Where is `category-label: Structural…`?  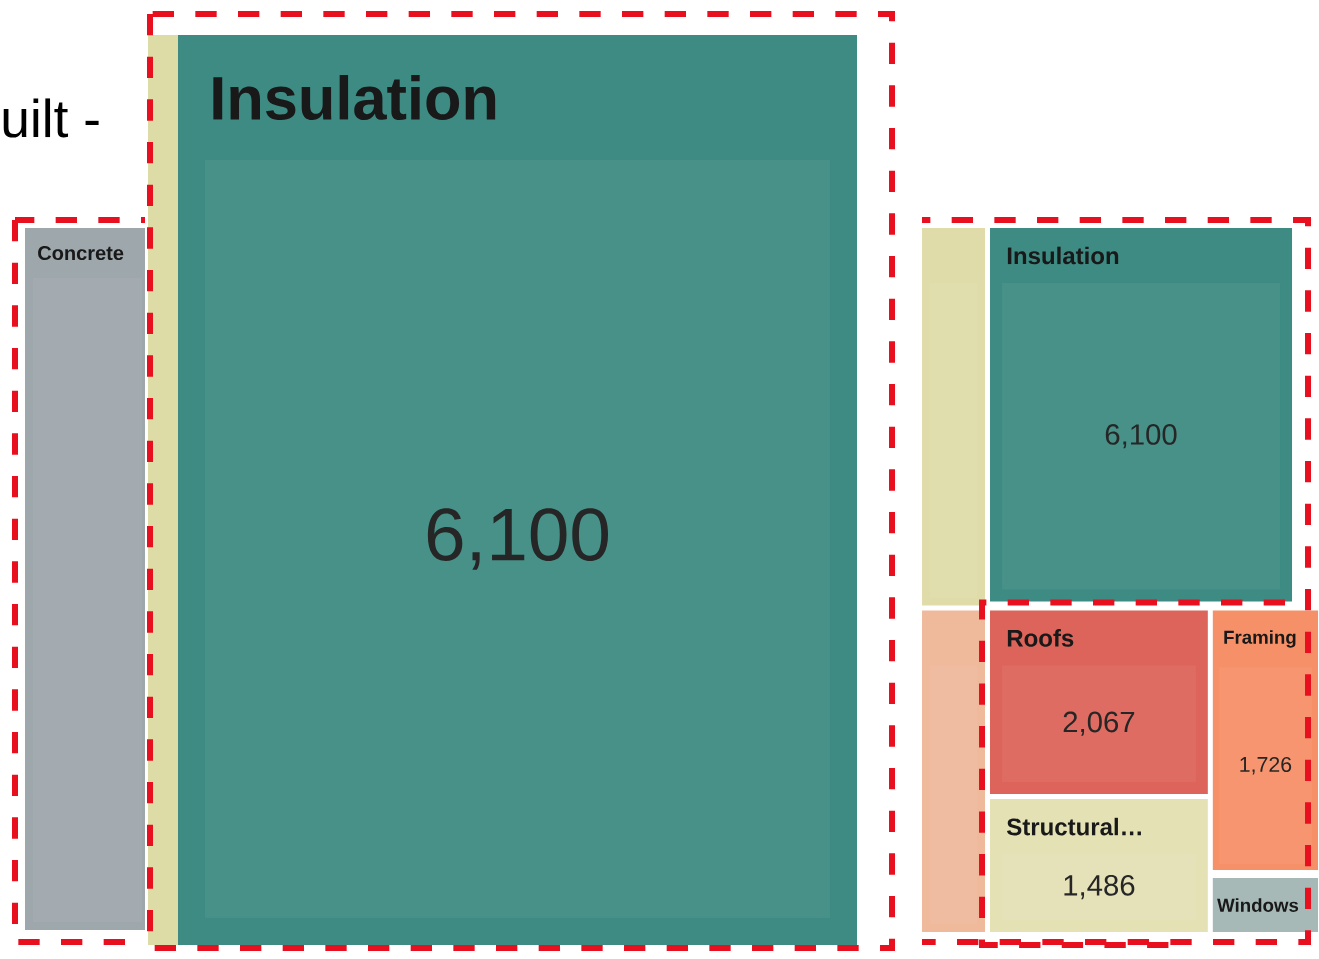
category-label: Structural… is located at coordinates (1073, 826).